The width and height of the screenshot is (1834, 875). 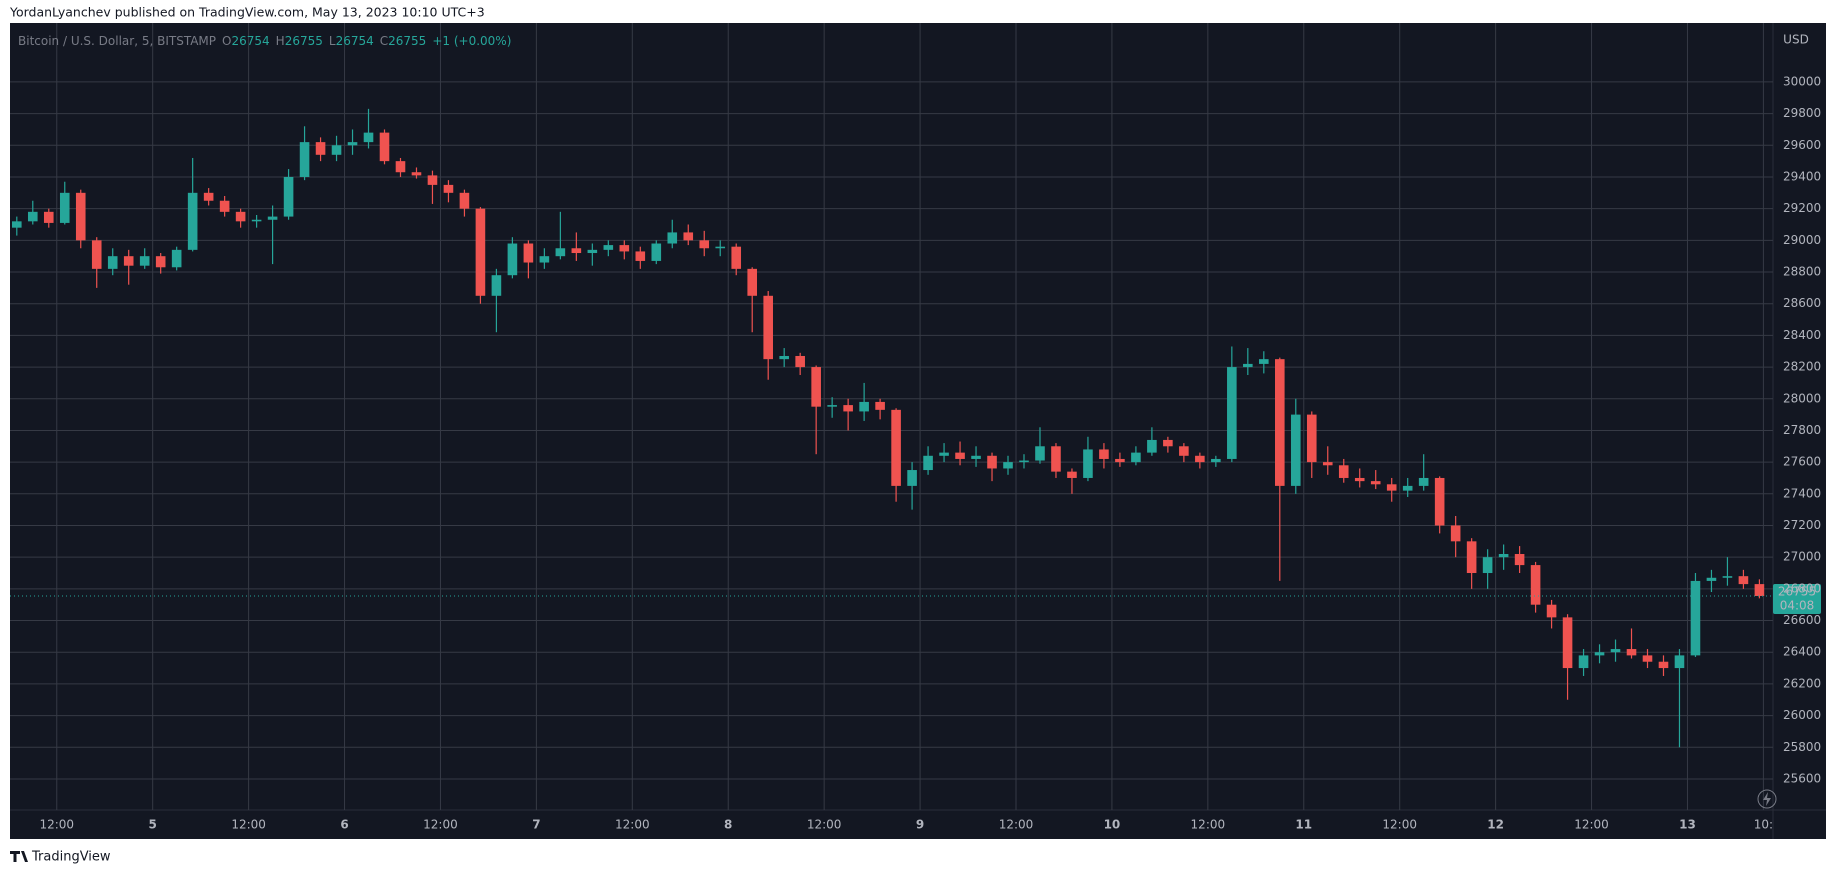 I want to click on x-tick-label: 7, so click(x=536, y=825).